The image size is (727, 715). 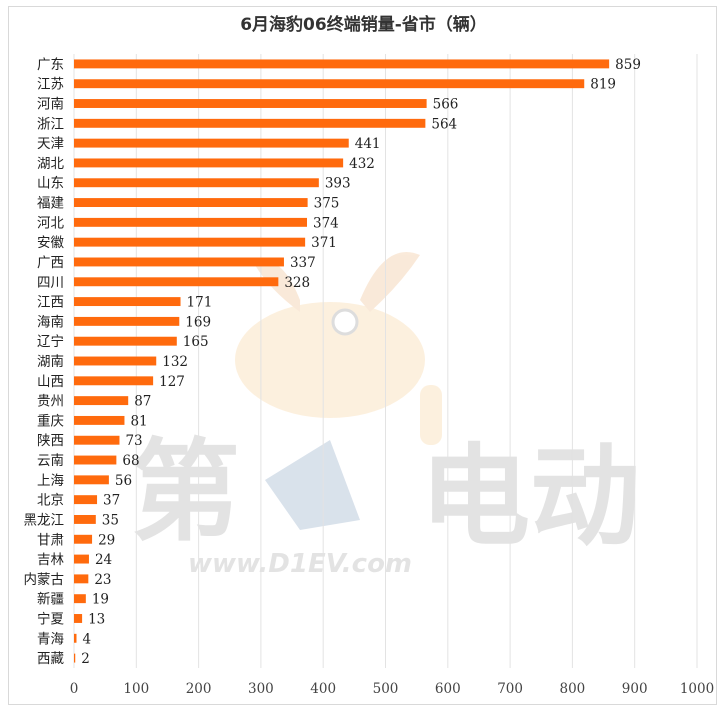 What do you see at coordinates (179, 262) in the screenshot?
I see `bar-广西` at bounding box center [179, 262].